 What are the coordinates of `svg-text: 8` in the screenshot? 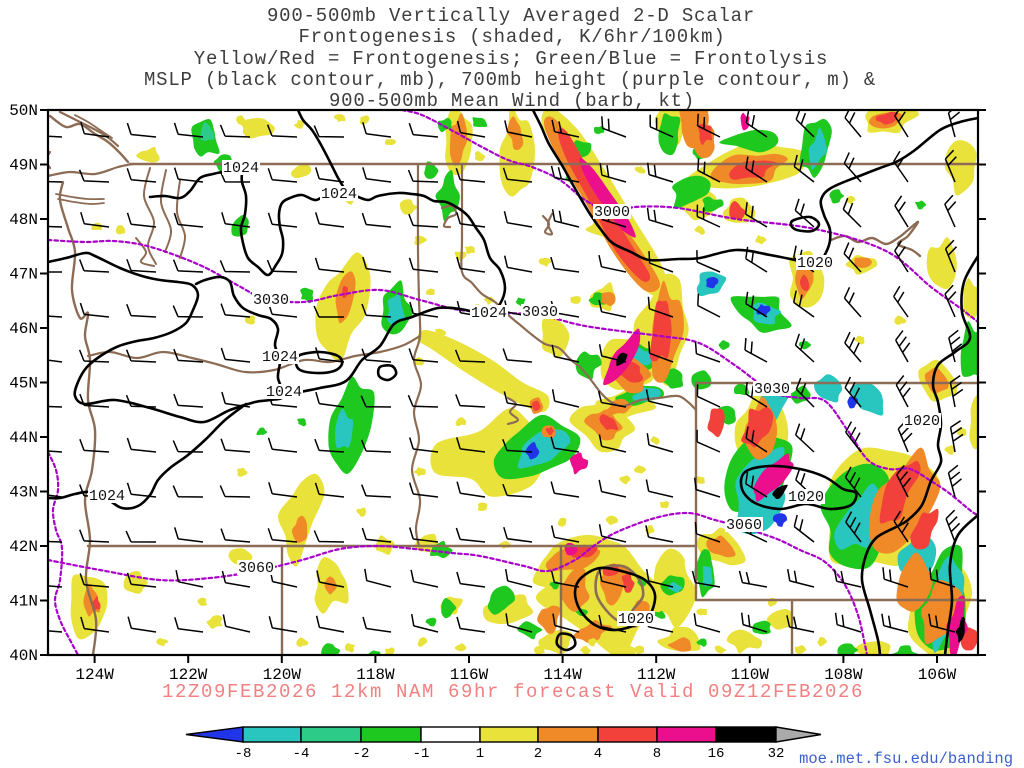 It's located at (657, 754).